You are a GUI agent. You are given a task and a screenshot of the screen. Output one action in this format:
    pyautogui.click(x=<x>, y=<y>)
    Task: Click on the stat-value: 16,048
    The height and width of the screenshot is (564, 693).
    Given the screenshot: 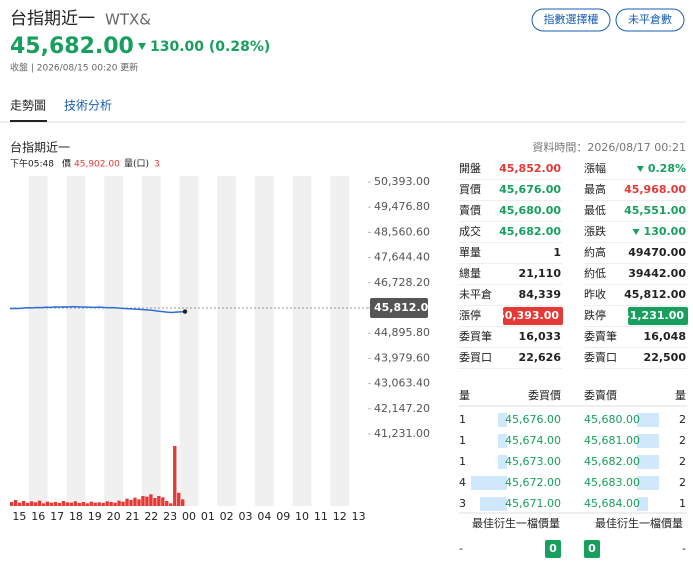 What is the action you would take?
    pyautogui.click(x=665, y=336)
    